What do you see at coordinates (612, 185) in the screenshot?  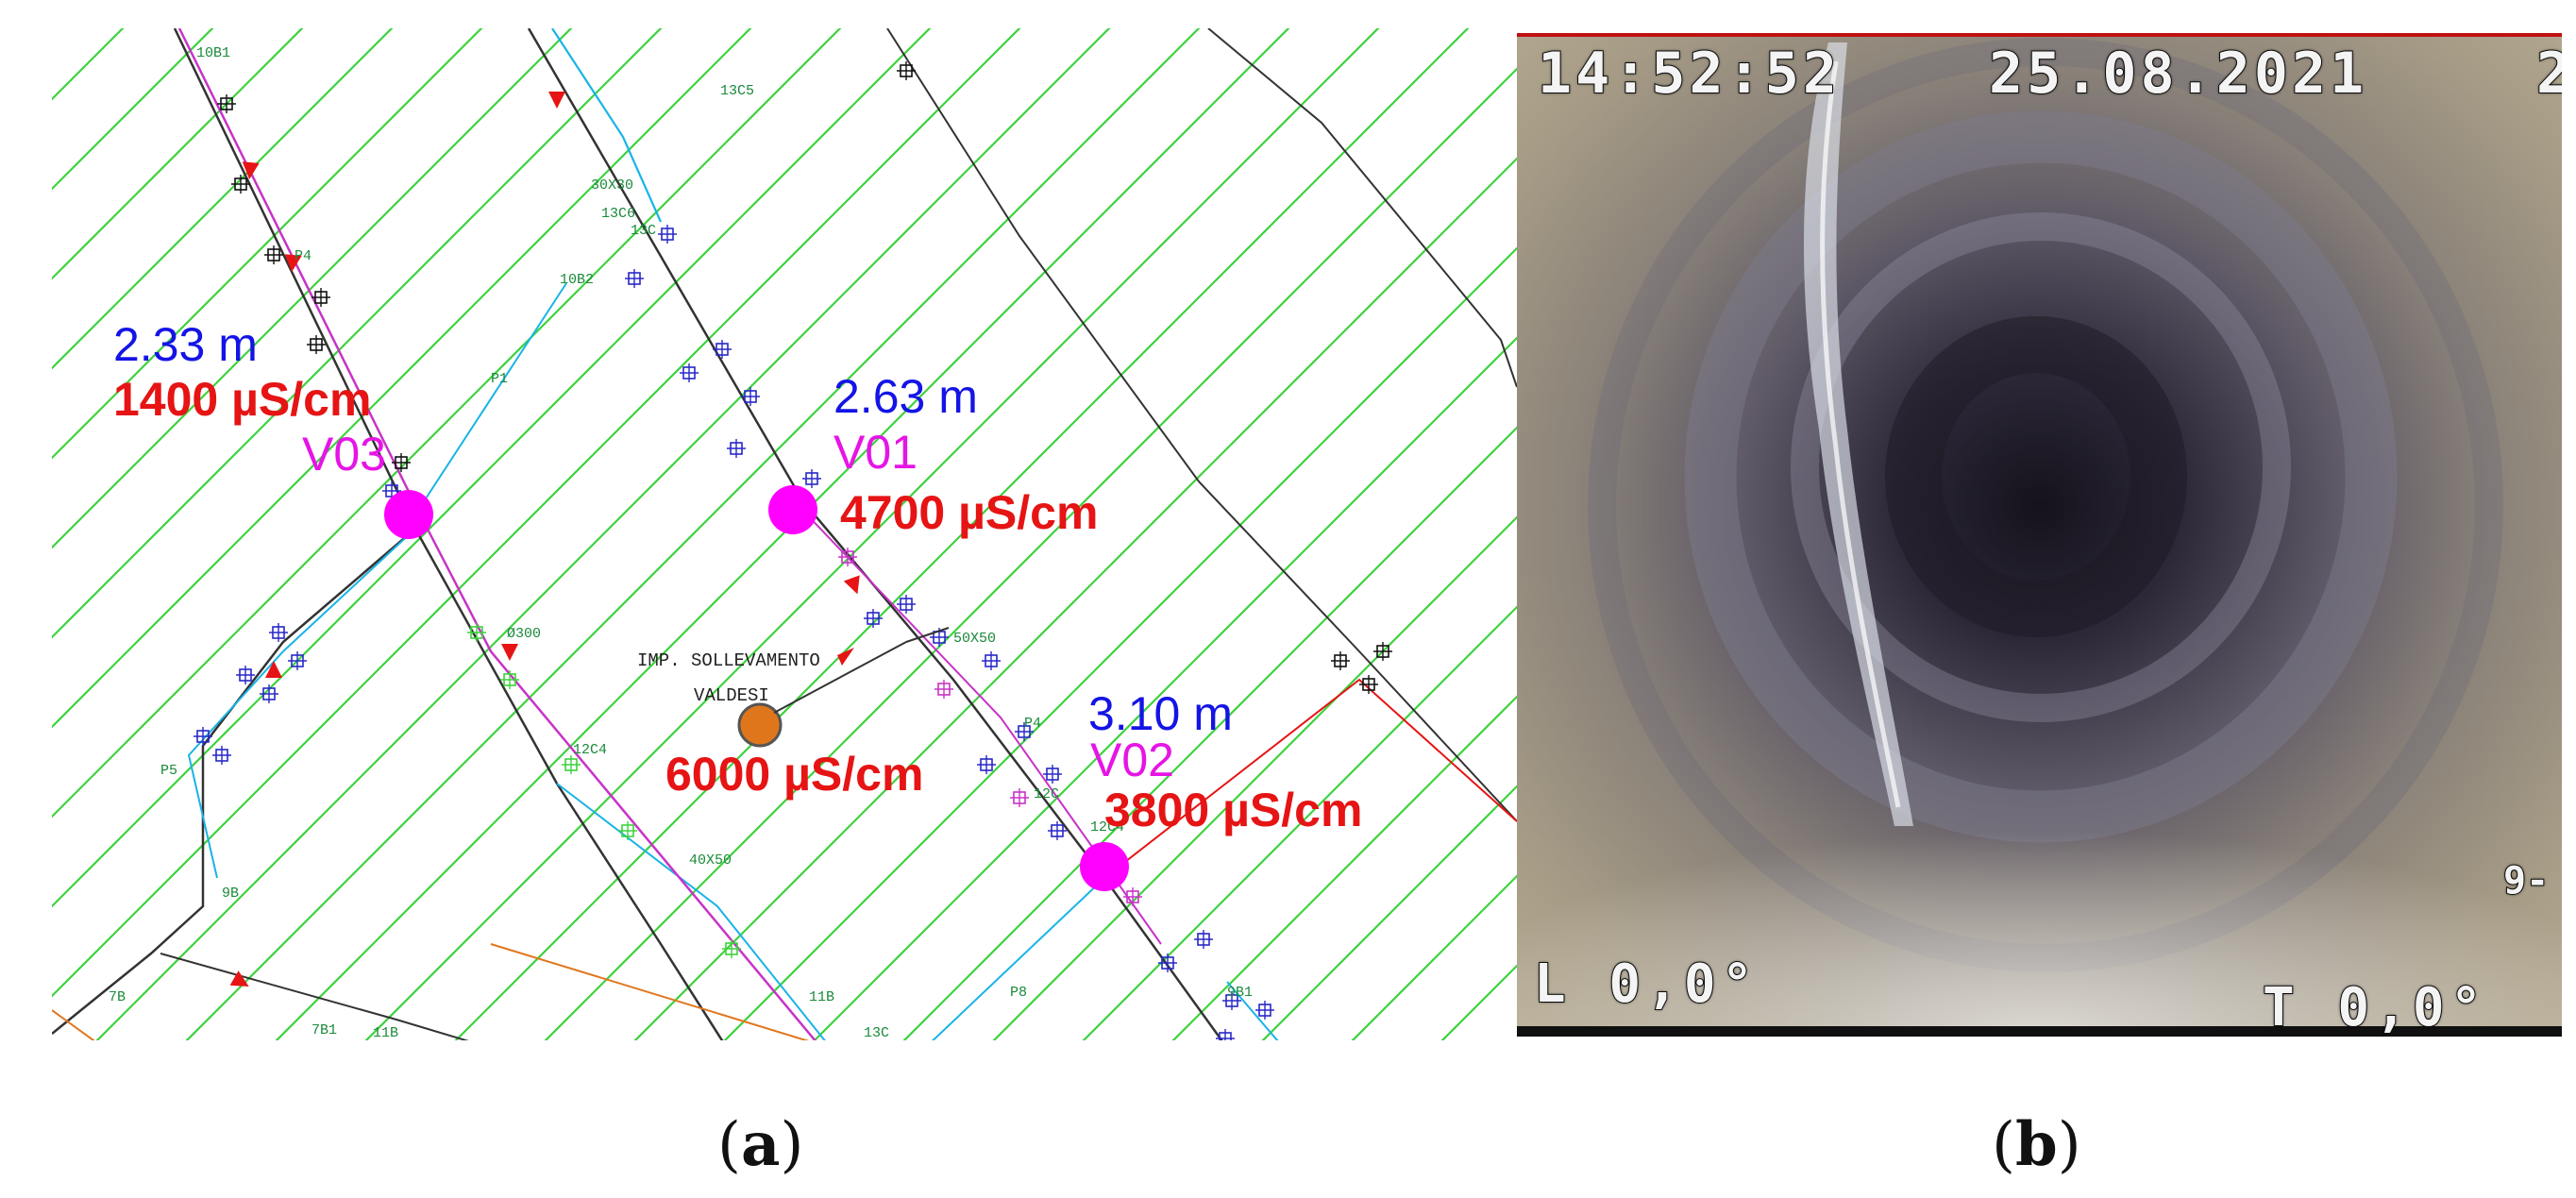 I see `pipe-label: 30X30` at bounding box center [612, 185].